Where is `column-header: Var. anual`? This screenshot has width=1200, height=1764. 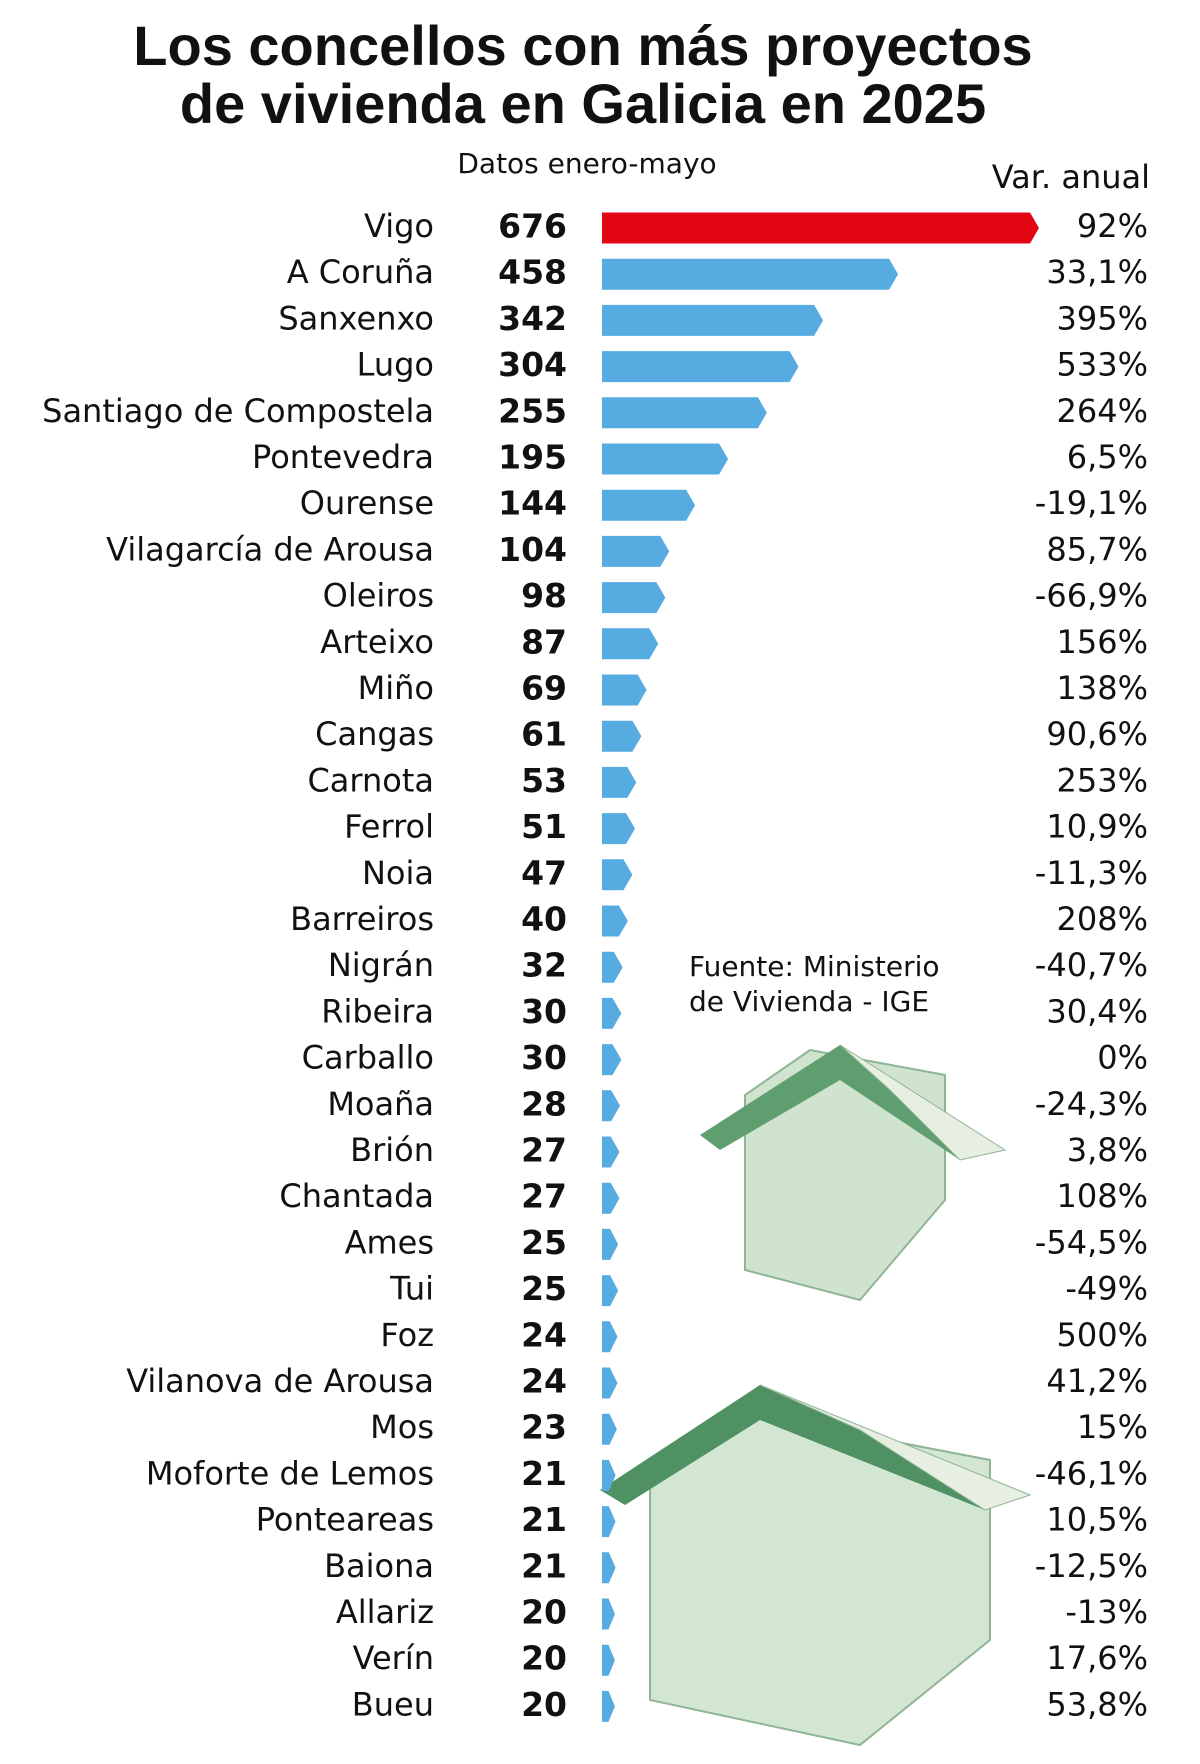
column-header: Var. anual is located at coordinates (1071, 177).